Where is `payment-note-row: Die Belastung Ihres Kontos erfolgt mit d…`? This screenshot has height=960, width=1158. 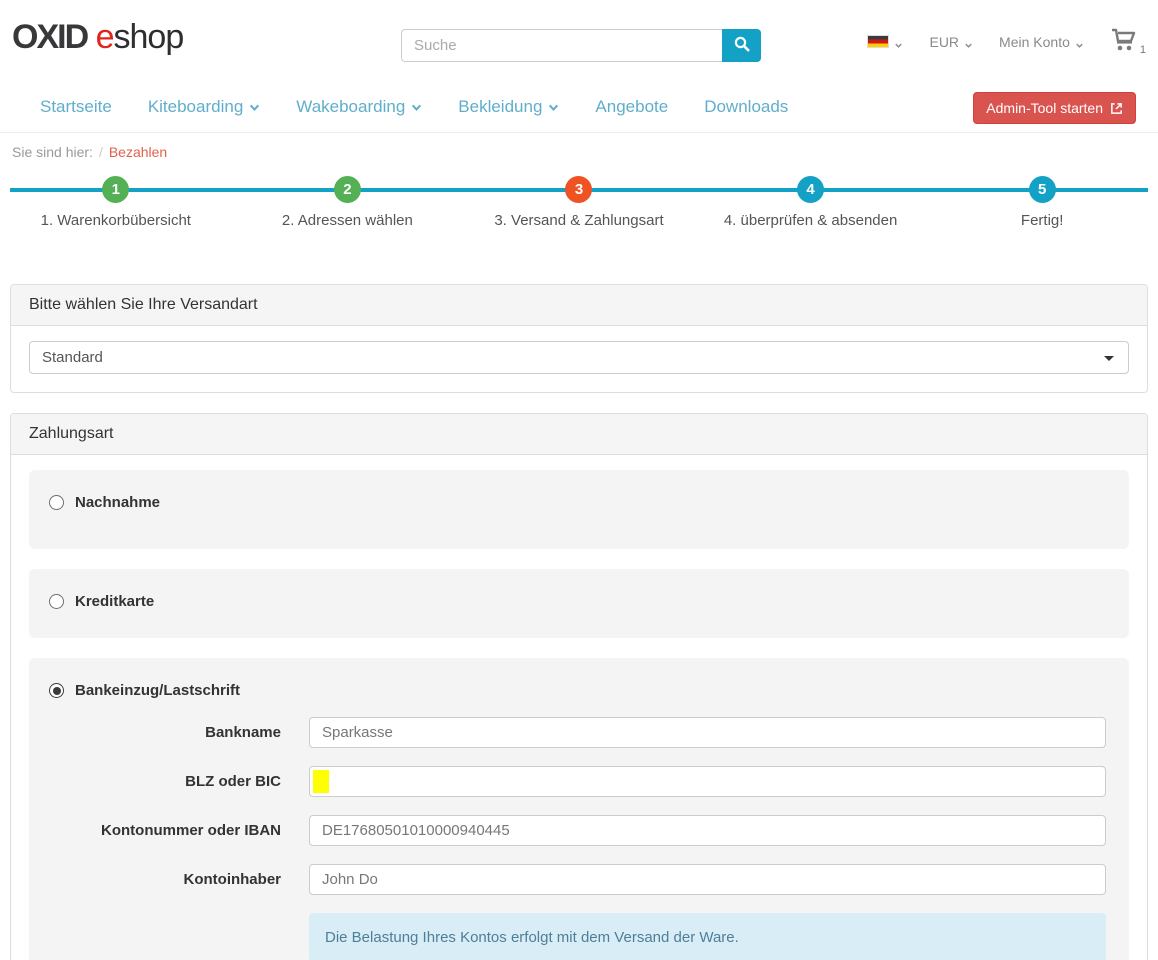 payment-note-row: Die Belastung Ihres Kontos erfolgt mit d… is located at coordinates (579, 936).